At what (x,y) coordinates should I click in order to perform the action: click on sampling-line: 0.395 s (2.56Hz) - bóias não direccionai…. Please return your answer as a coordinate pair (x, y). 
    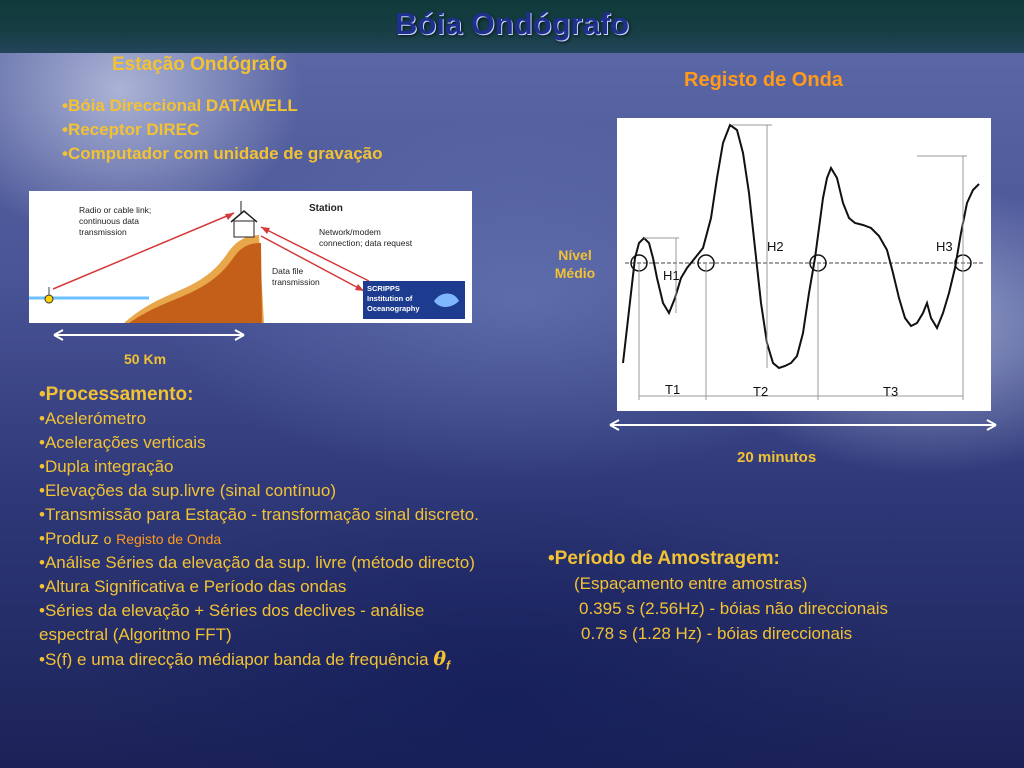
    Looking at the image, I should click on (733, 608).